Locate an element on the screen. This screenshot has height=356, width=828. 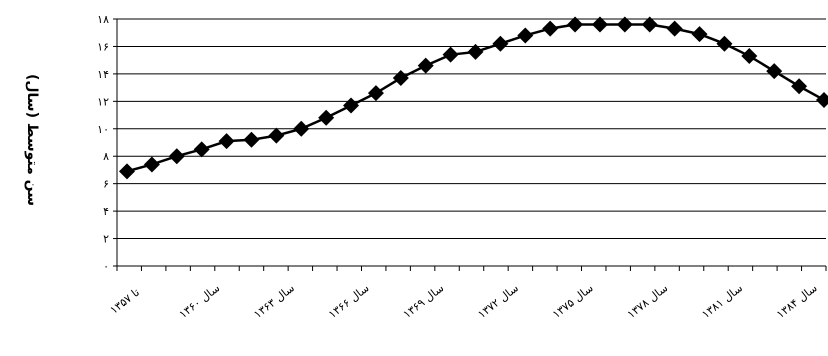
x-tick-label: سال ۱۳۷۲ is located at coordinates (498, 301).